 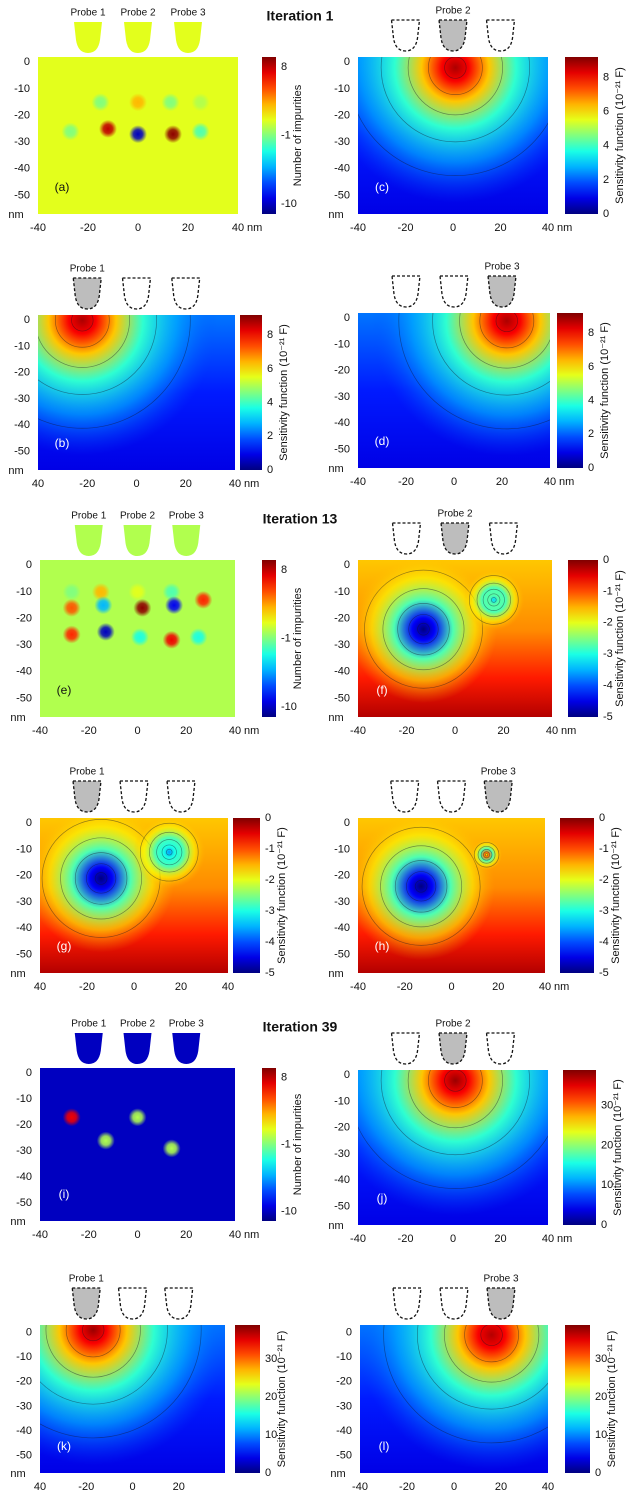 What do you see at coordinates (608, 591) in the screenshot?
I see `colorbar-tick-label: -1` at bounding box center [608, 591].